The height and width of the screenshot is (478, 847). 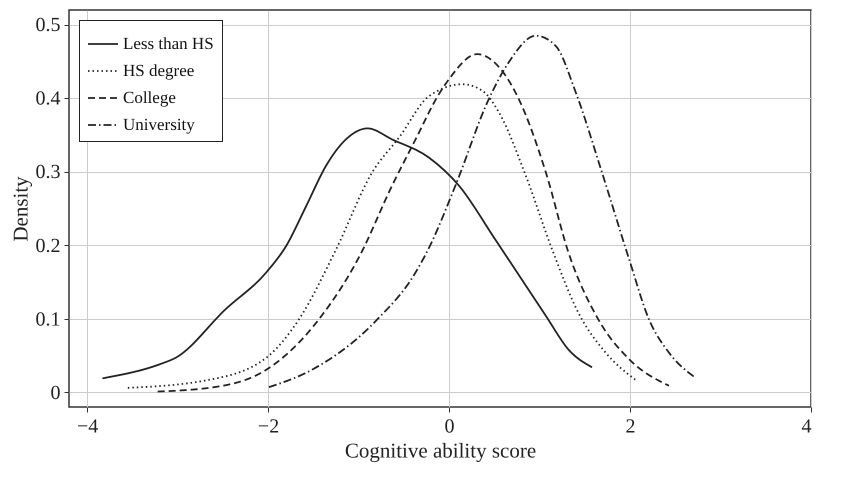 I want to click on legend-label: University, so click(x=159, y=124).